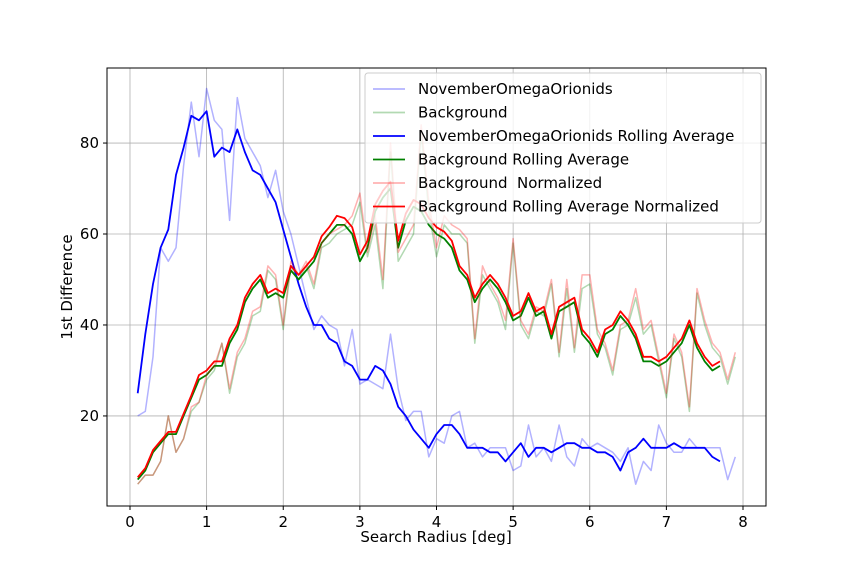  I want to click on legend-label-background: Background, so click(463, 113).